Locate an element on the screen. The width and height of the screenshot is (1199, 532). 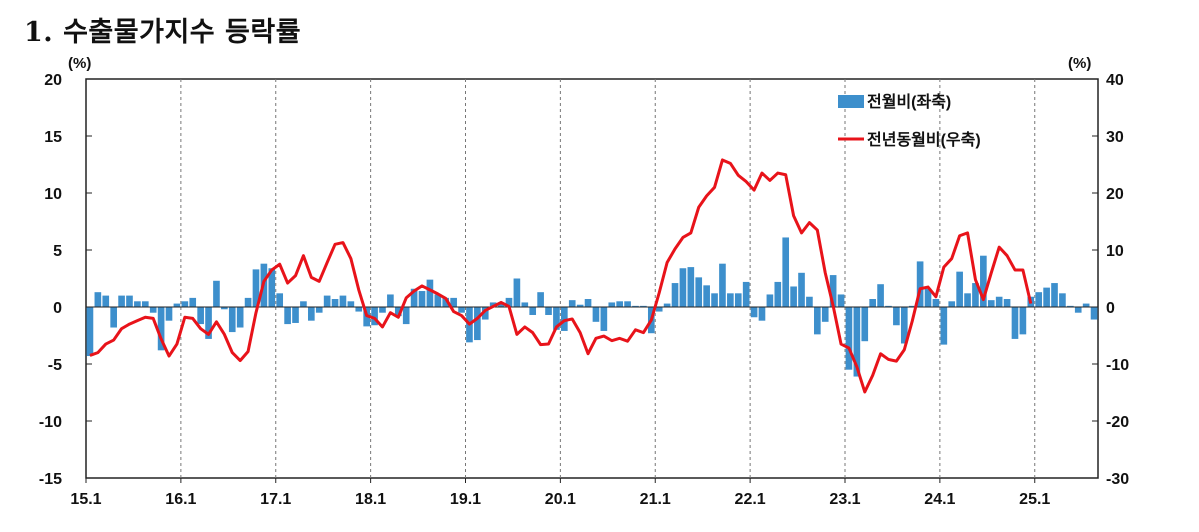
x-tick-label: 16.1 is located at coordinates (180, 499).